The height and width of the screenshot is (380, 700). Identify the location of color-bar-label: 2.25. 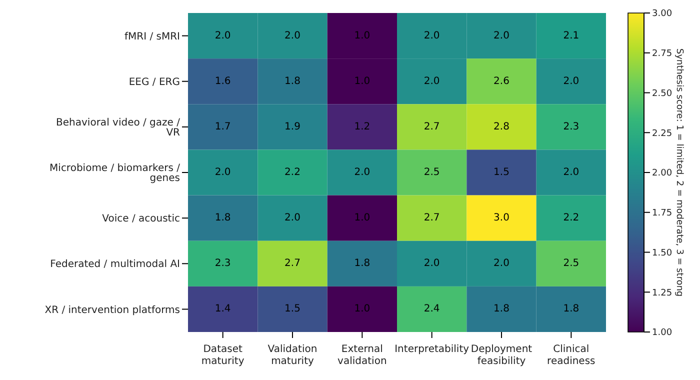
(662, 133).